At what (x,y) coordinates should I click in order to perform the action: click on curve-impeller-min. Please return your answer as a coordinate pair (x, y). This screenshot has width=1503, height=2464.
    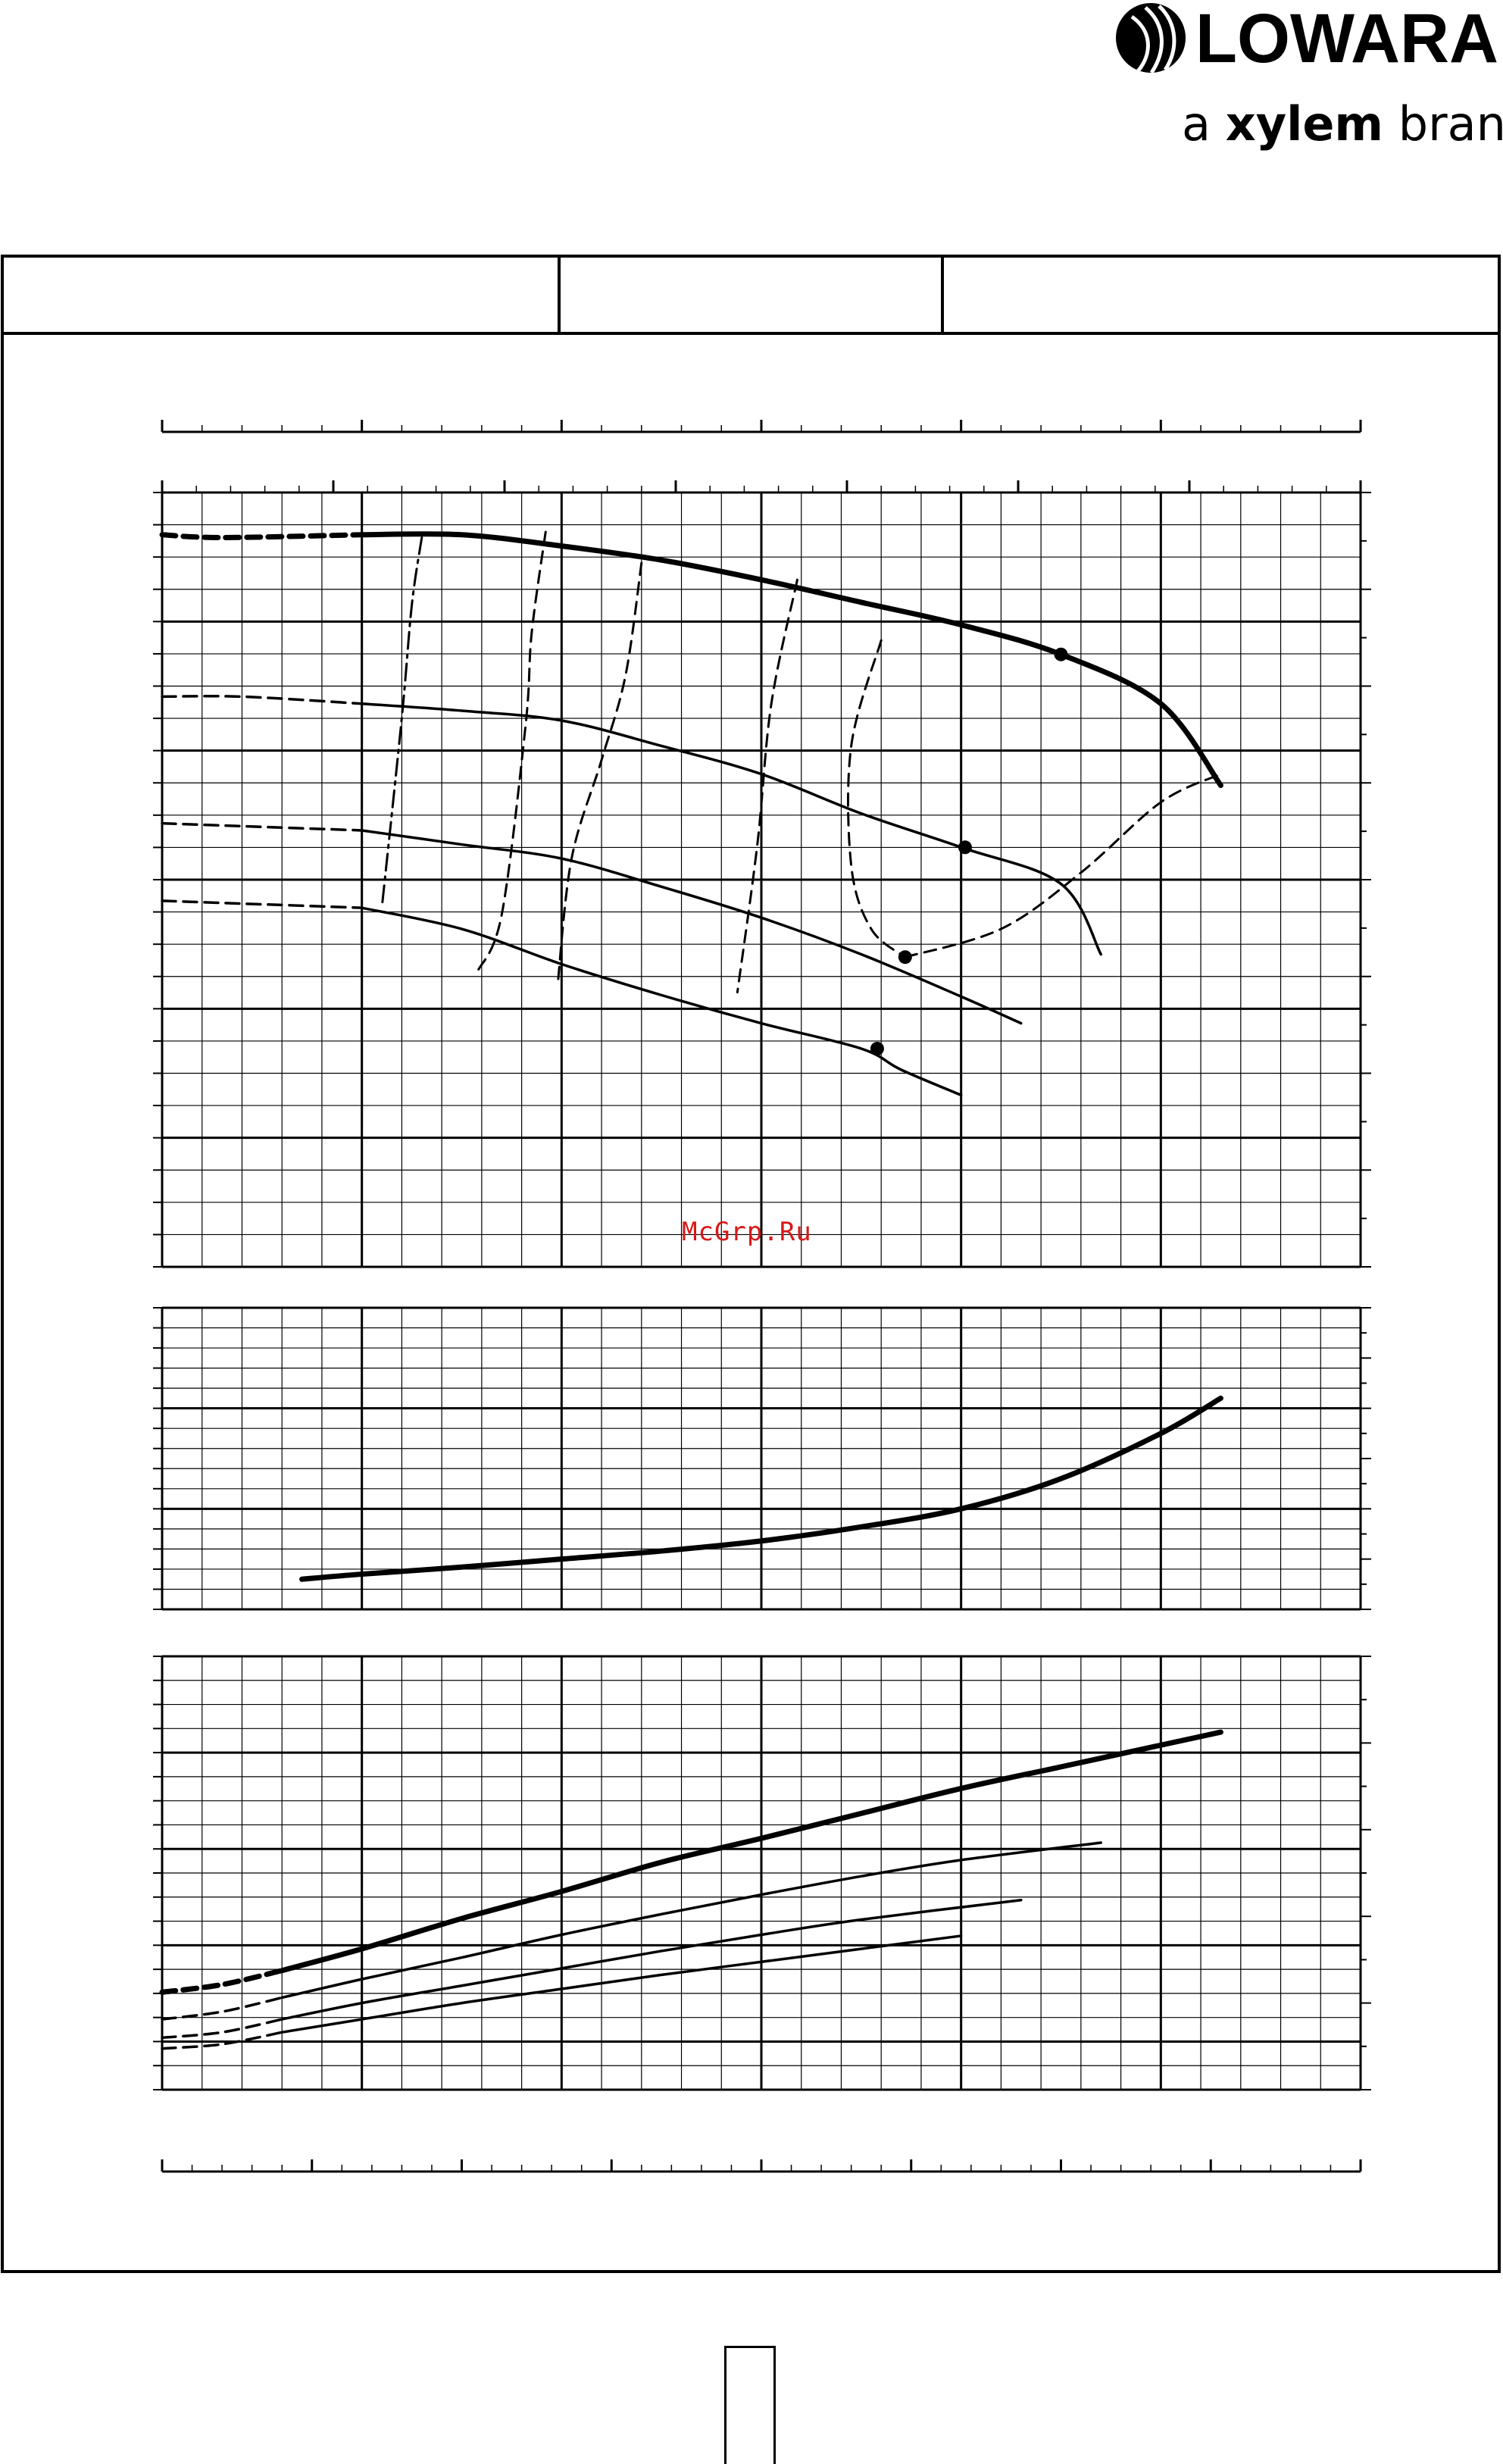
    Looking at the image, I should click on (661, 1001).